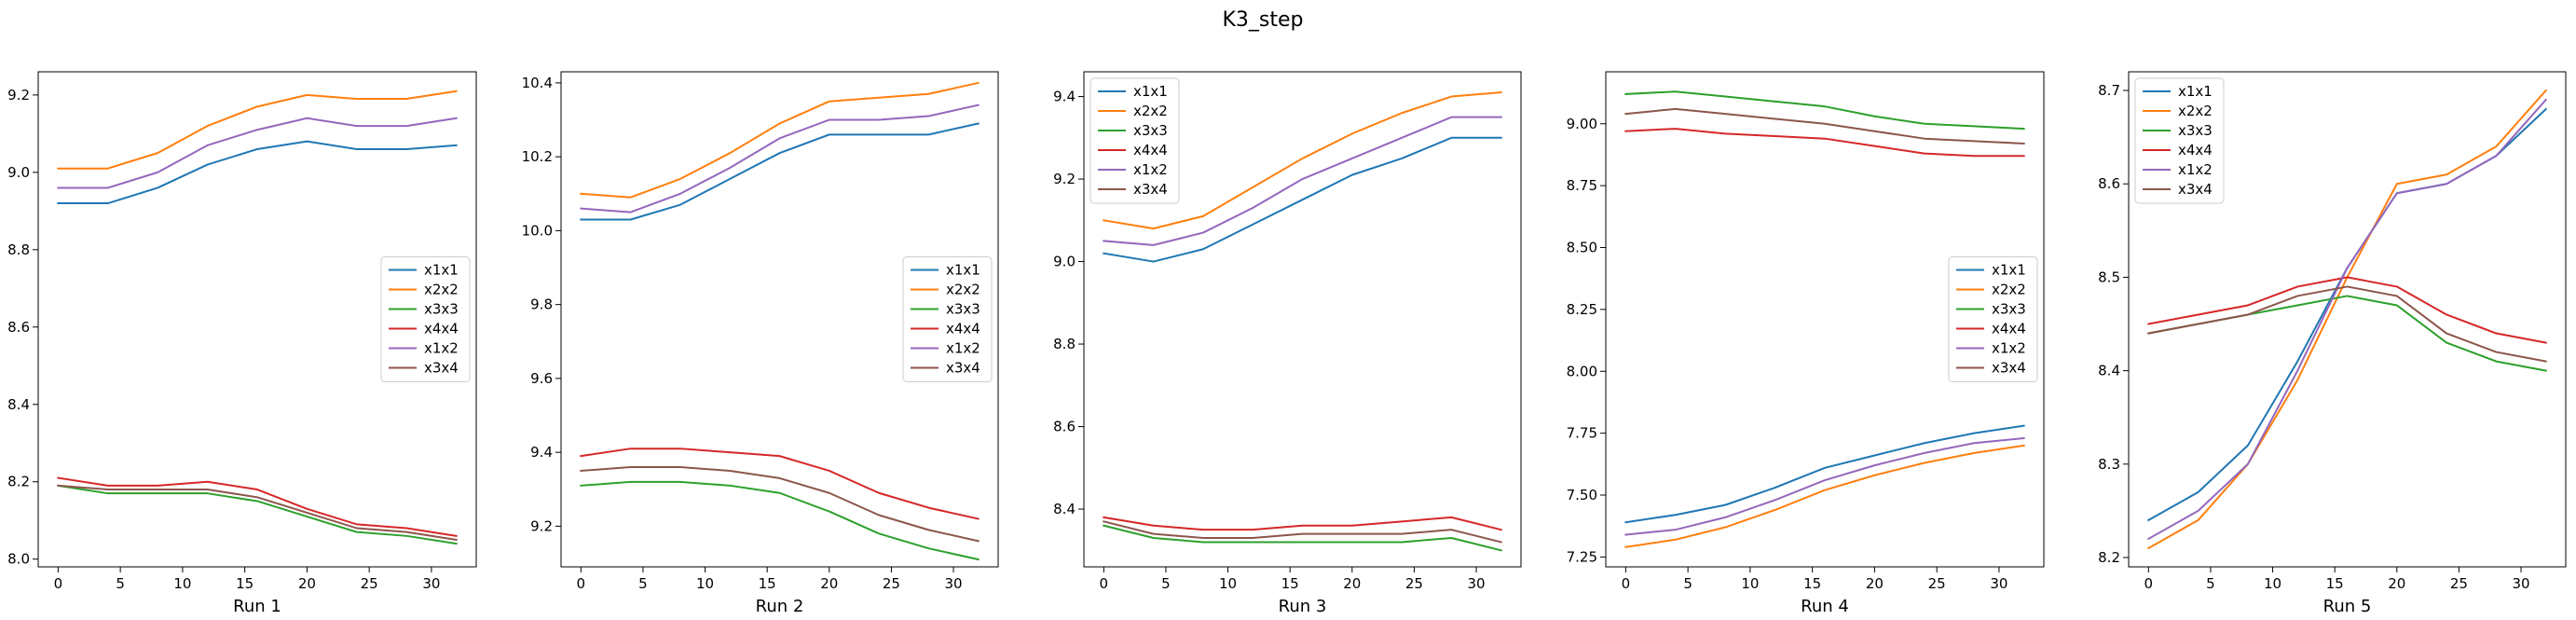  I want to click on x-axis-label: Run 3, so click(1303, 606).